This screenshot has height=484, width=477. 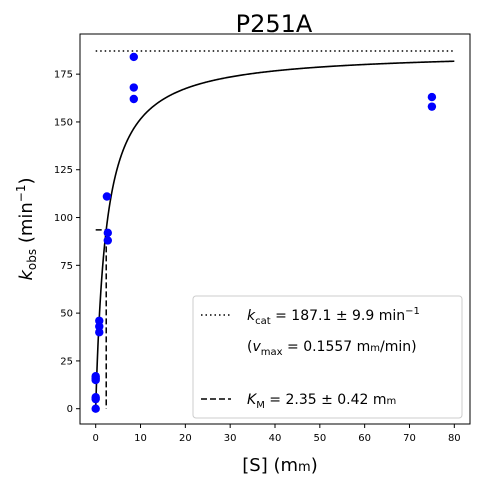 What do you see at coordinates (185, 438) in the screenshot?
I see `x-tick-label: 20` at bounding box center [185, 438].